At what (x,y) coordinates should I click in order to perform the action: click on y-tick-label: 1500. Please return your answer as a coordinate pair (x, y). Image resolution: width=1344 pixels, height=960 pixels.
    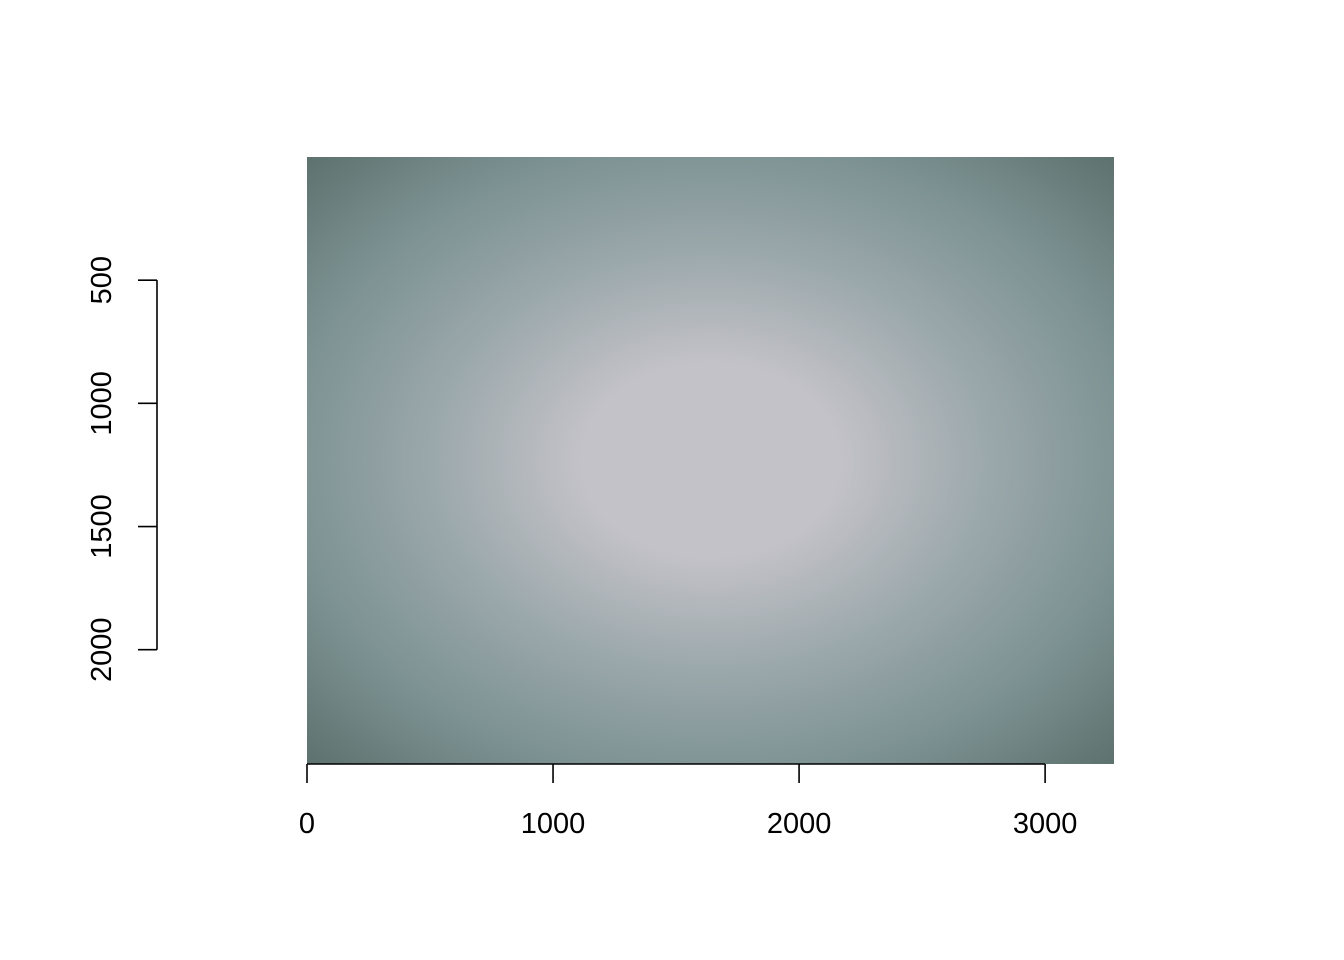
    Looking at the image, I should click on (102, 526).